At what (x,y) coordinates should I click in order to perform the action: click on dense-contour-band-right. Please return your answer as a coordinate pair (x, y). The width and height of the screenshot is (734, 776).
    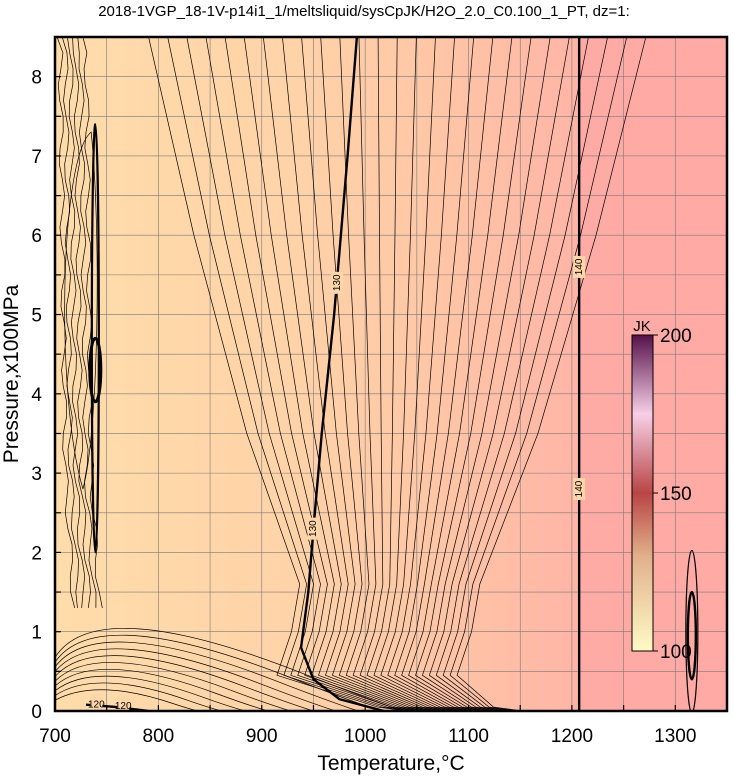
    Looking at the image, I should click on (692, 630).